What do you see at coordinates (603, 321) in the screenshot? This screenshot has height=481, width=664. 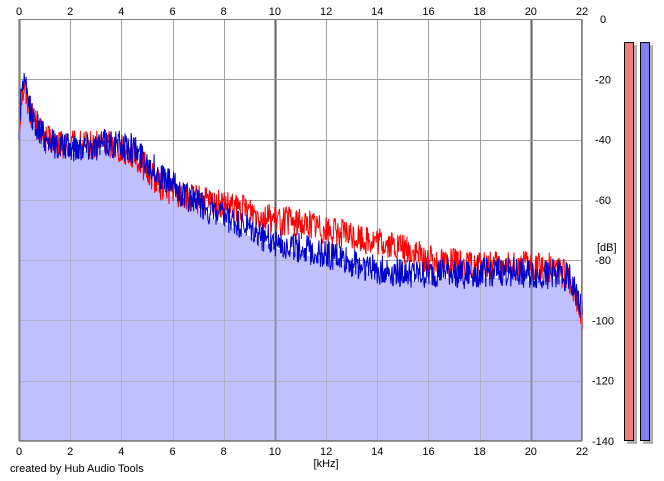 I see `y-tick--100: -100` at bounding box center [603, 321].